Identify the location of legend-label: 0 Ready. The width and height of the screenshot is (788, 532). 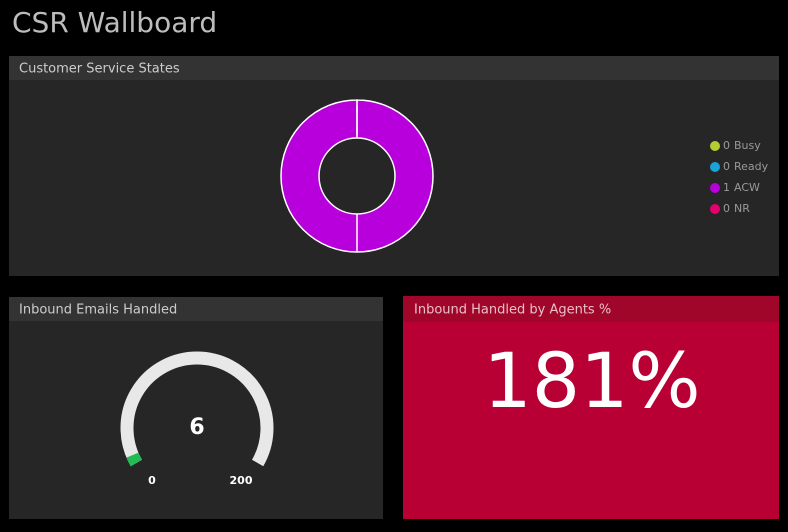
(746, 166).